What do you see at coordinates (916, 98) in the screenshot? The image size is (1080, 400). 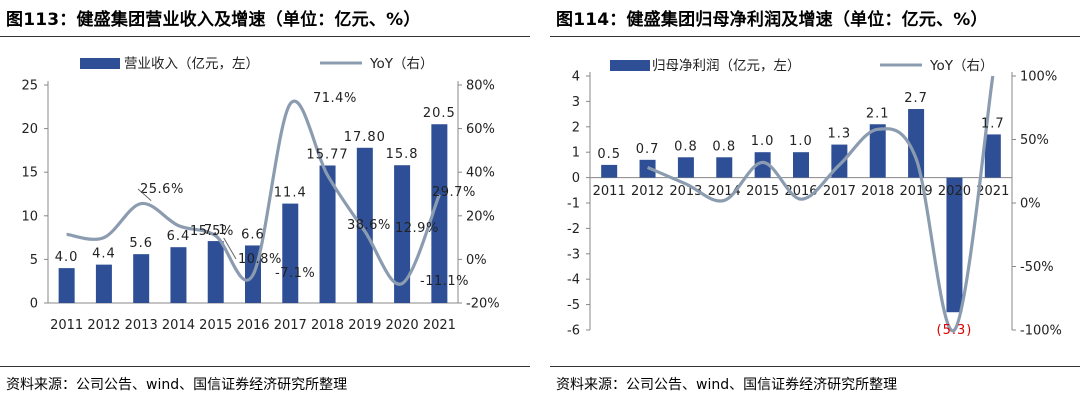 I see `bar-value-label: 2.7` at bounding box center [916, 98].